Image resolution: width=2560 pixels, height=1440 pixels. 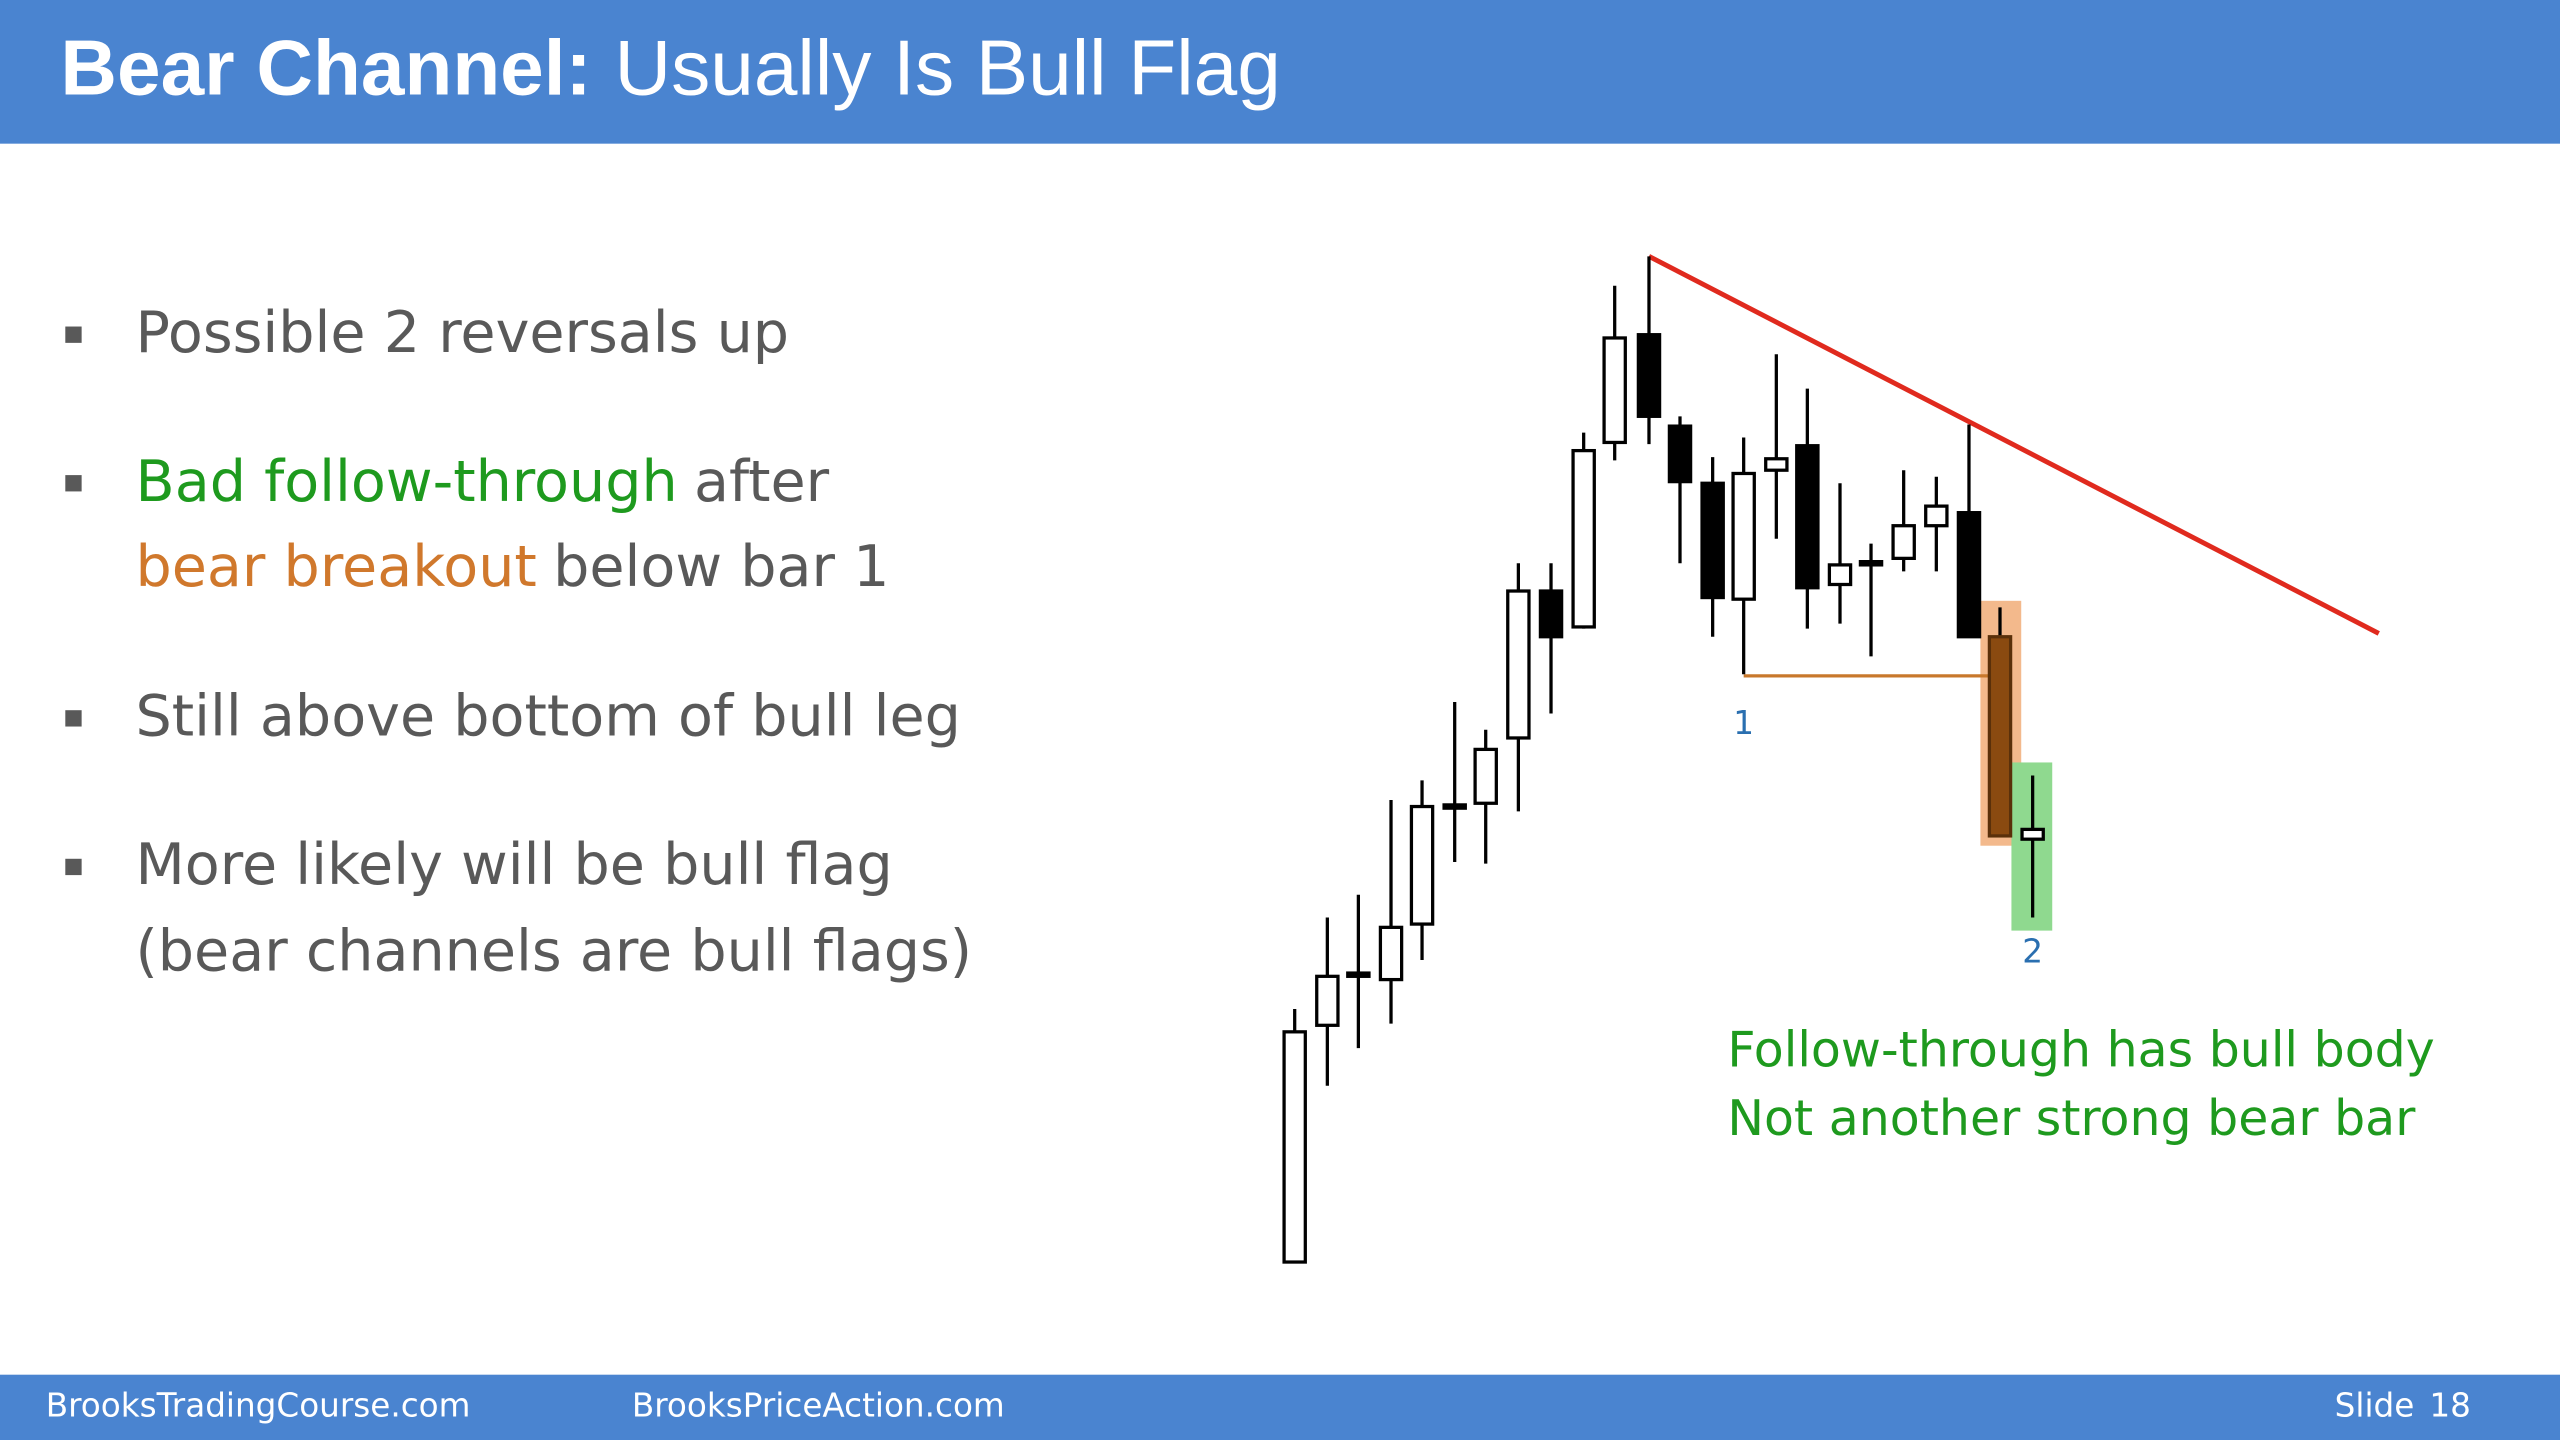 I want to click on bullet-span: below bar 1, so click(x=721, y=566).